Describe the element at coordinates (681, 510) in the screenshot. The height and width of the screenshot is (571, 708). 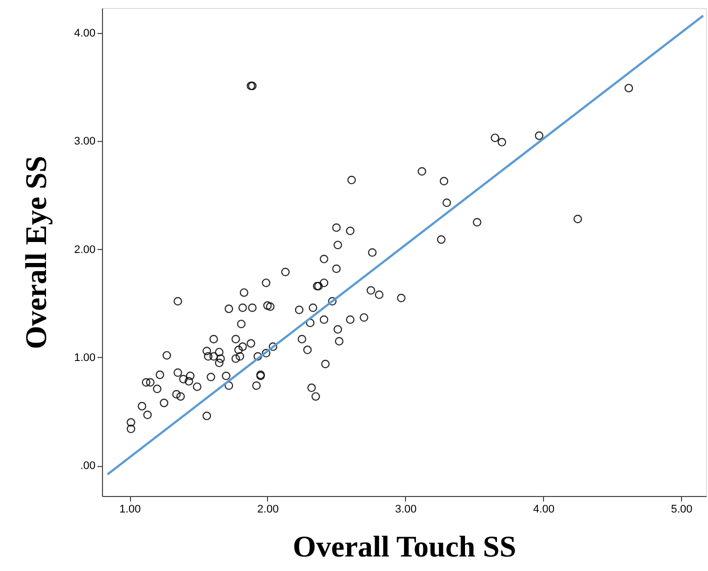
I see `x-tick-label: 5.00` at that location.